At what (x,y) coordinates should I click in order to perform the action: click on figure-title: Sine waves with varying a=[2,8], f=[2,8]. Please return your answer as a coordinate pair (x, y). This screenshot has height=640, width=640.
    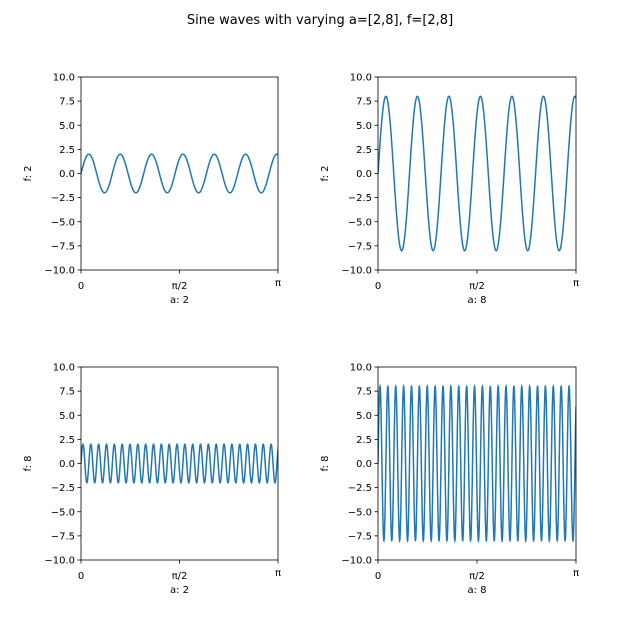
    Looking at the image, I should click on (320, 20).